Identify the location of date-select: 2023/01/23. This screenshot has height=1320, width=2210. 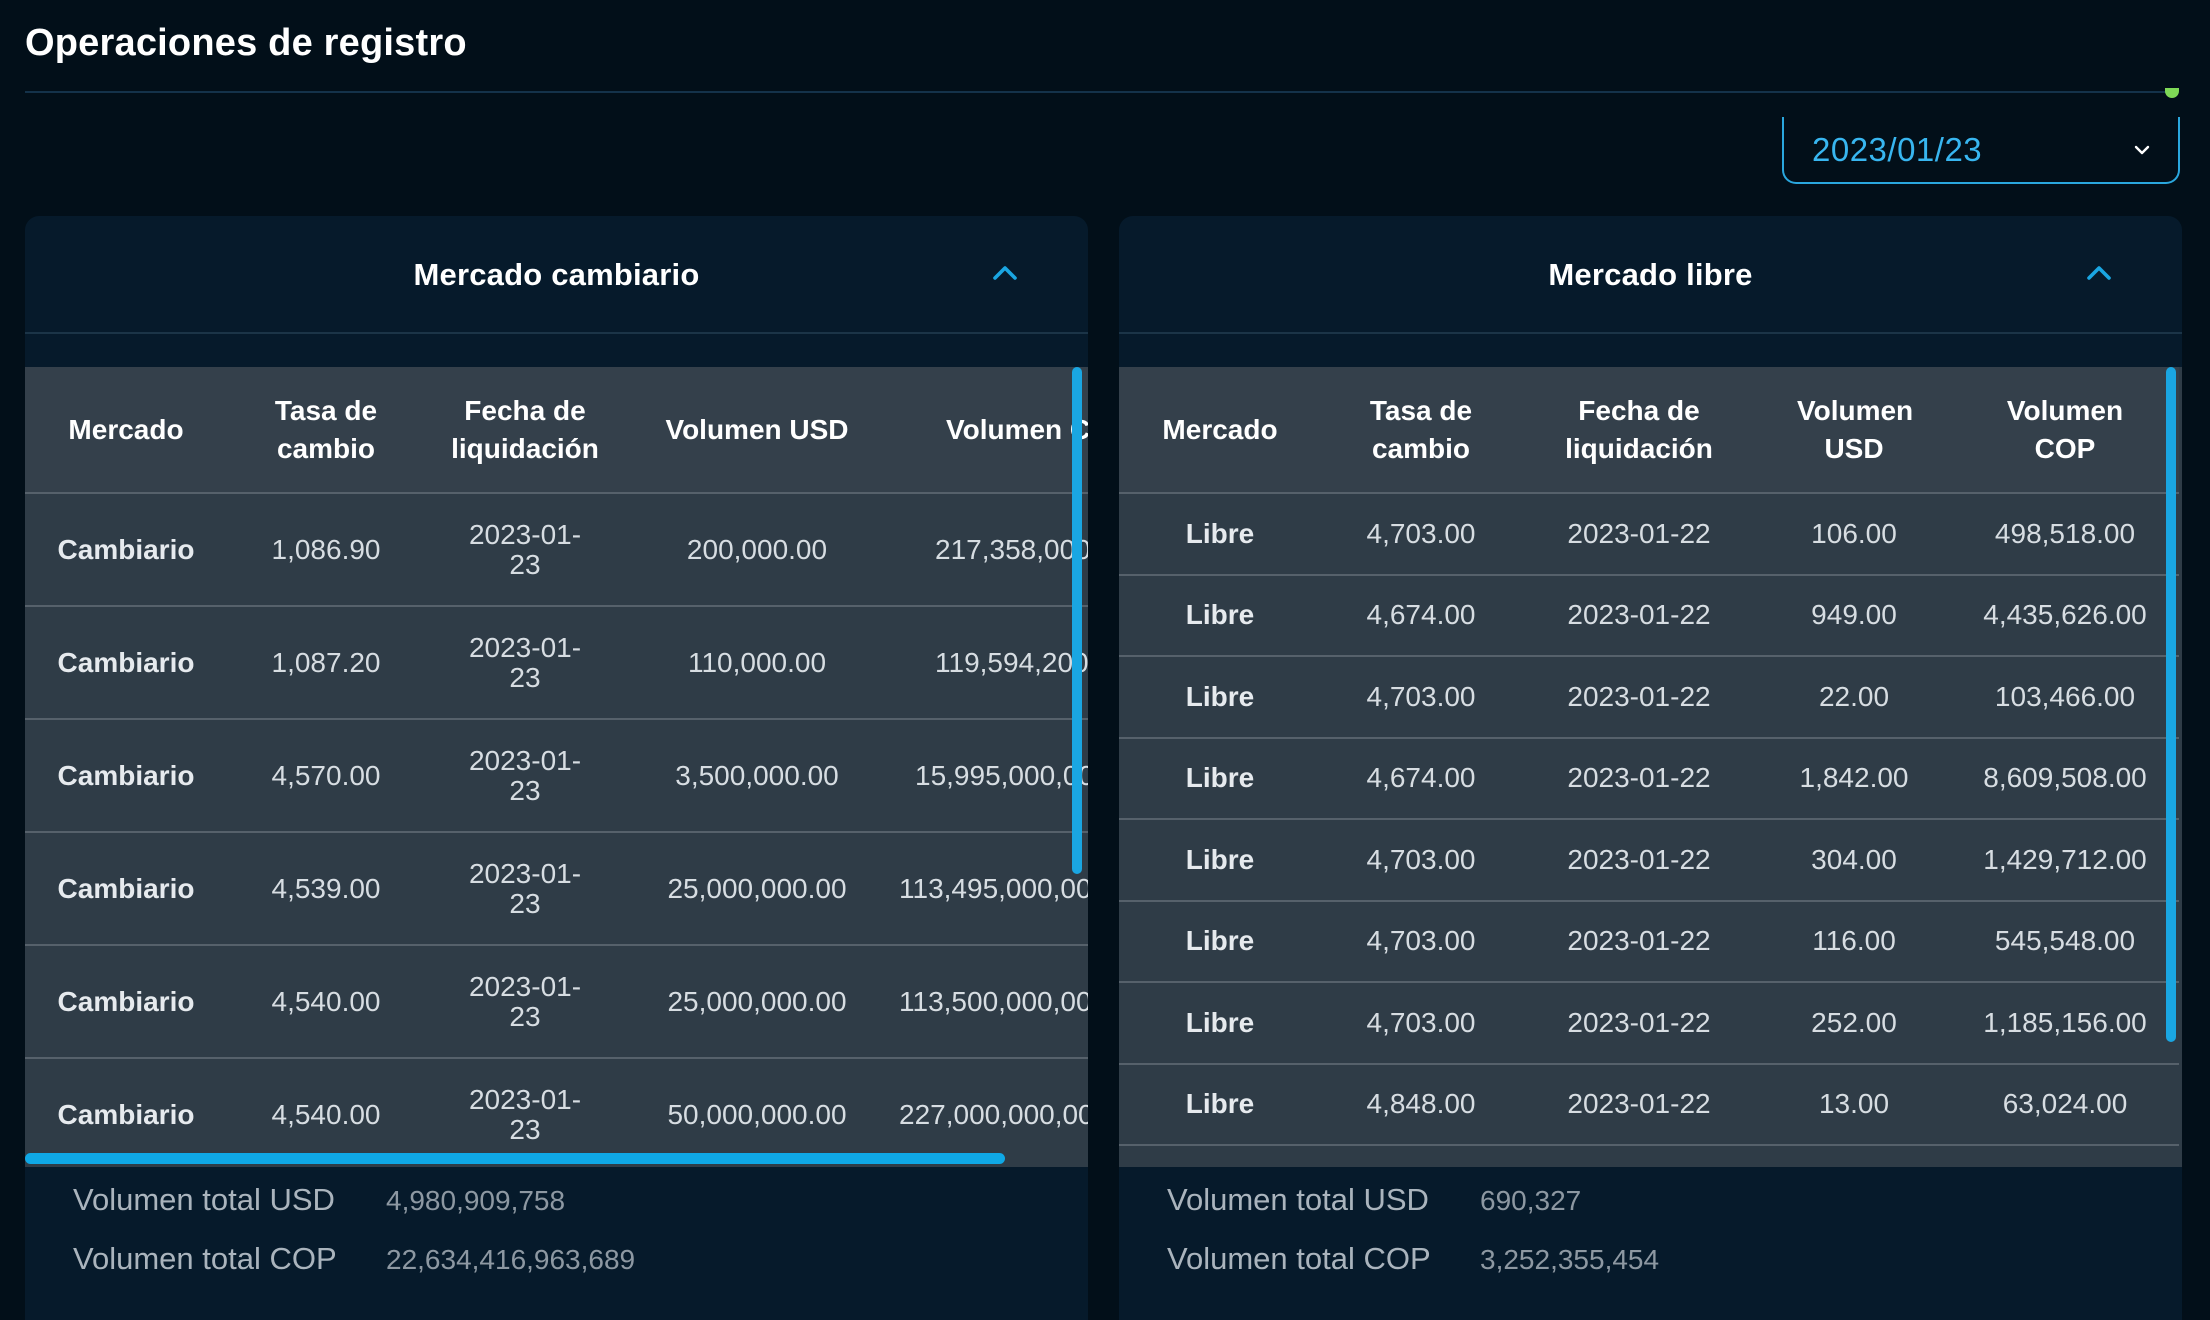
(1981, 150).